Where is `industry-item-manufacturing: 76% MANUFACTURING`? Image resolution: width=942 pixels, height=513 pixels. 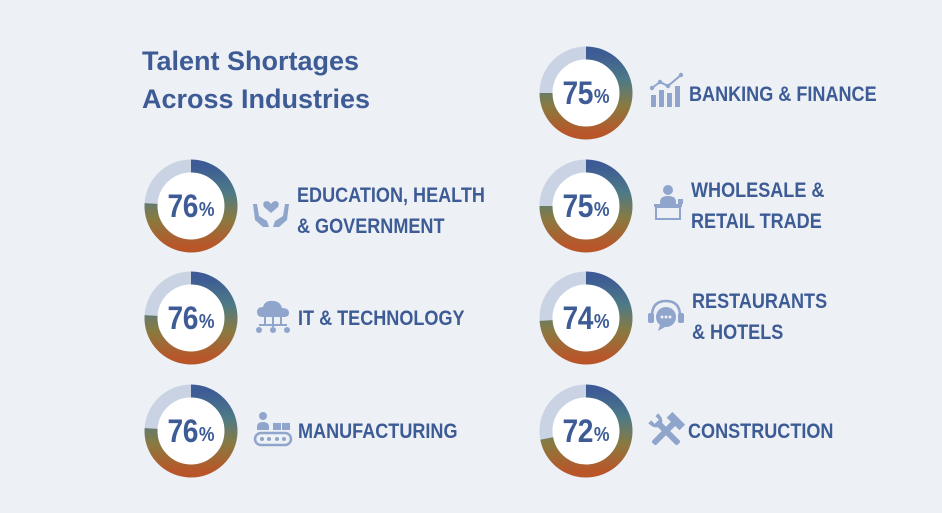
industry-item-manufacturing: 76% MANUFACTURING is located at coordinates (343, 433).